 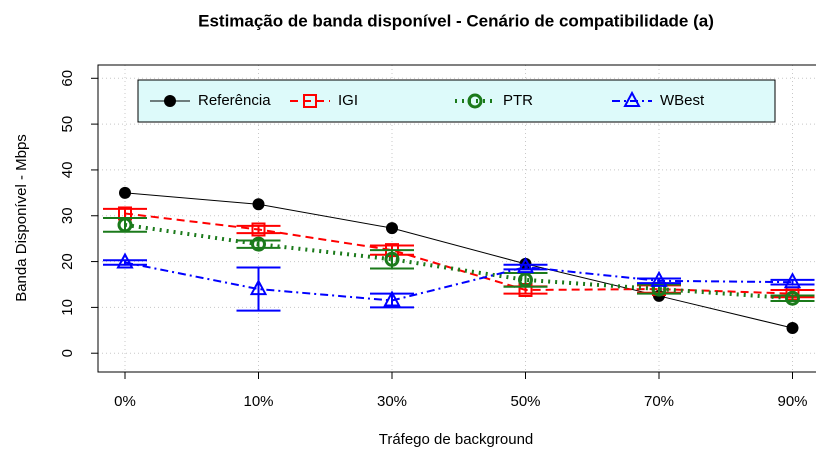 What do you see at coordinates (67, 307) in the screenshot?
I see `y-tick-label: 10` at bounding box center [67, 307].